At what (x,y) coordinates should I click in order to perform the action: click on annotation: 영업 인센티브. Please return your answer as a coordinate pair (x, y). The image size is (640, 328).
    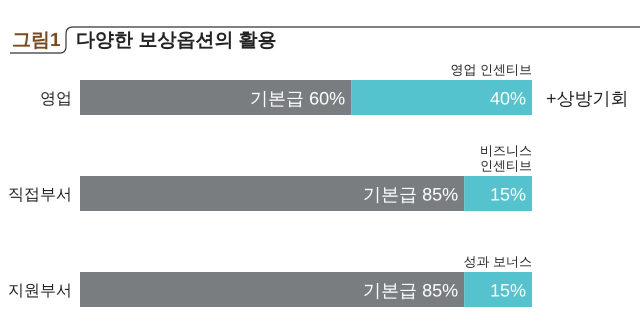
    Looking at the image, I should click on (491, 69).